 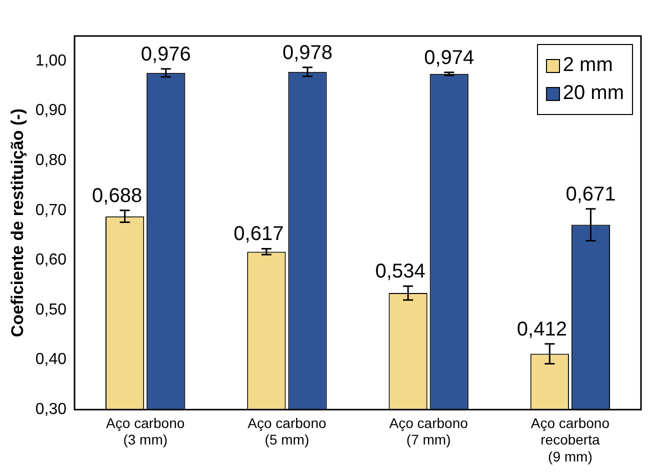 What do you see at coordinates (145, 431) in the screenshot?
I see `x-tick-label: Aço carbono (3 mm)` at bounding box center [145, 431].